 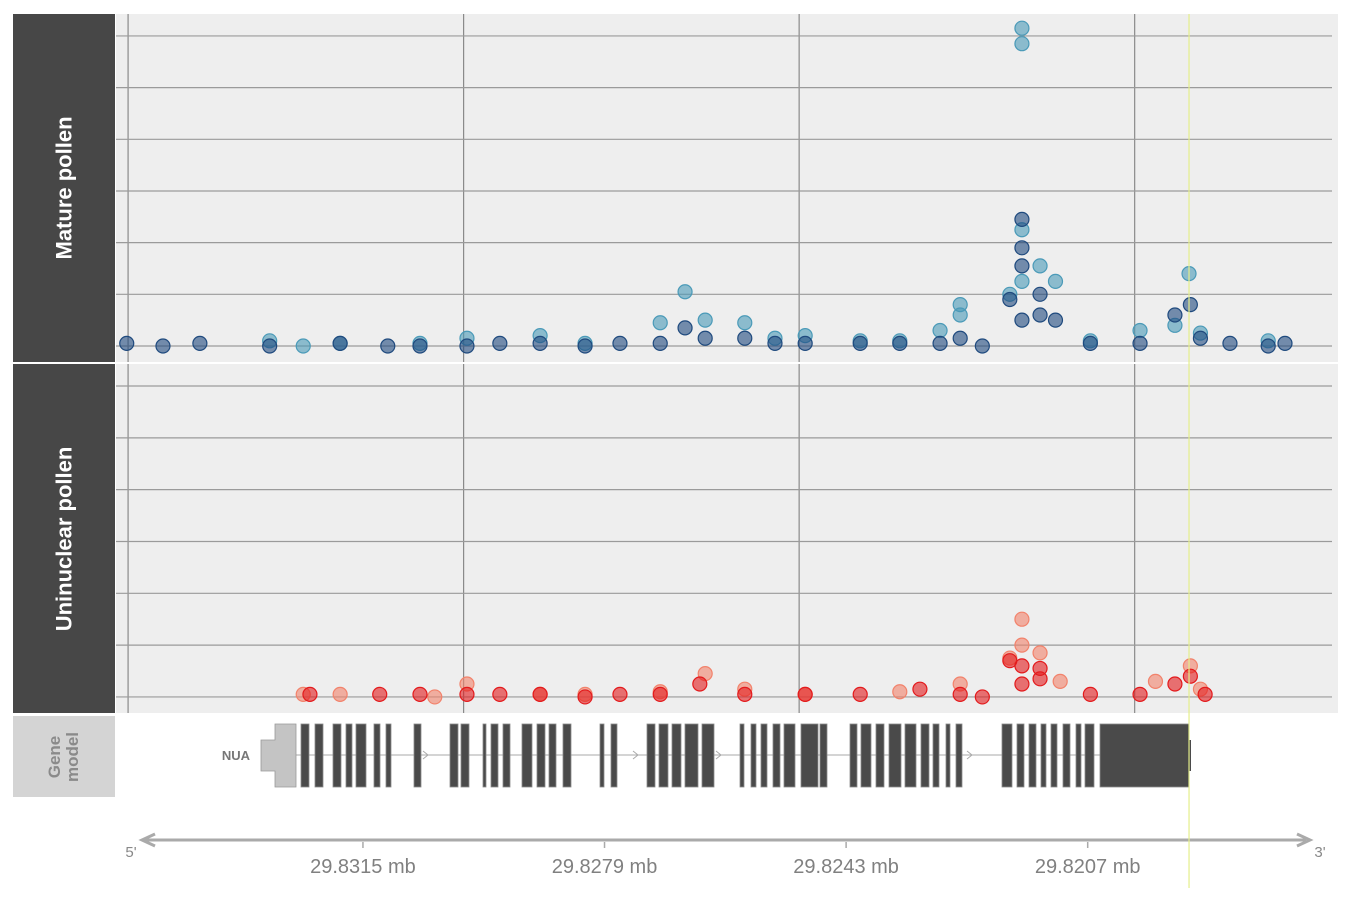 I want to click on track-label: Gene model, so click(x=63, y=756).